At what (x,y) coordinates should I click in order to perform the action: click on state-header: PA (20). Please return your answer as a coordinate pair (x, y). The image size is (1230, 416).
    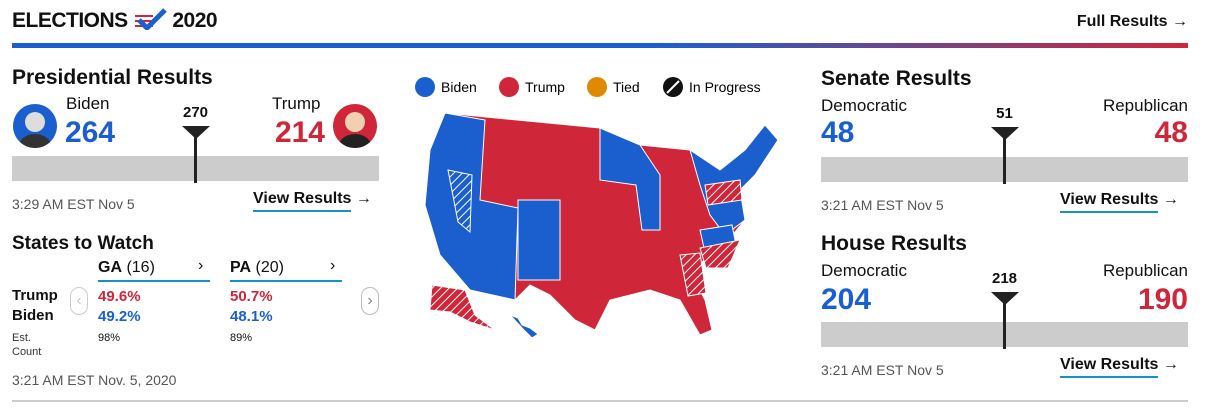
    Looking at the image, I should click on (286, 270).